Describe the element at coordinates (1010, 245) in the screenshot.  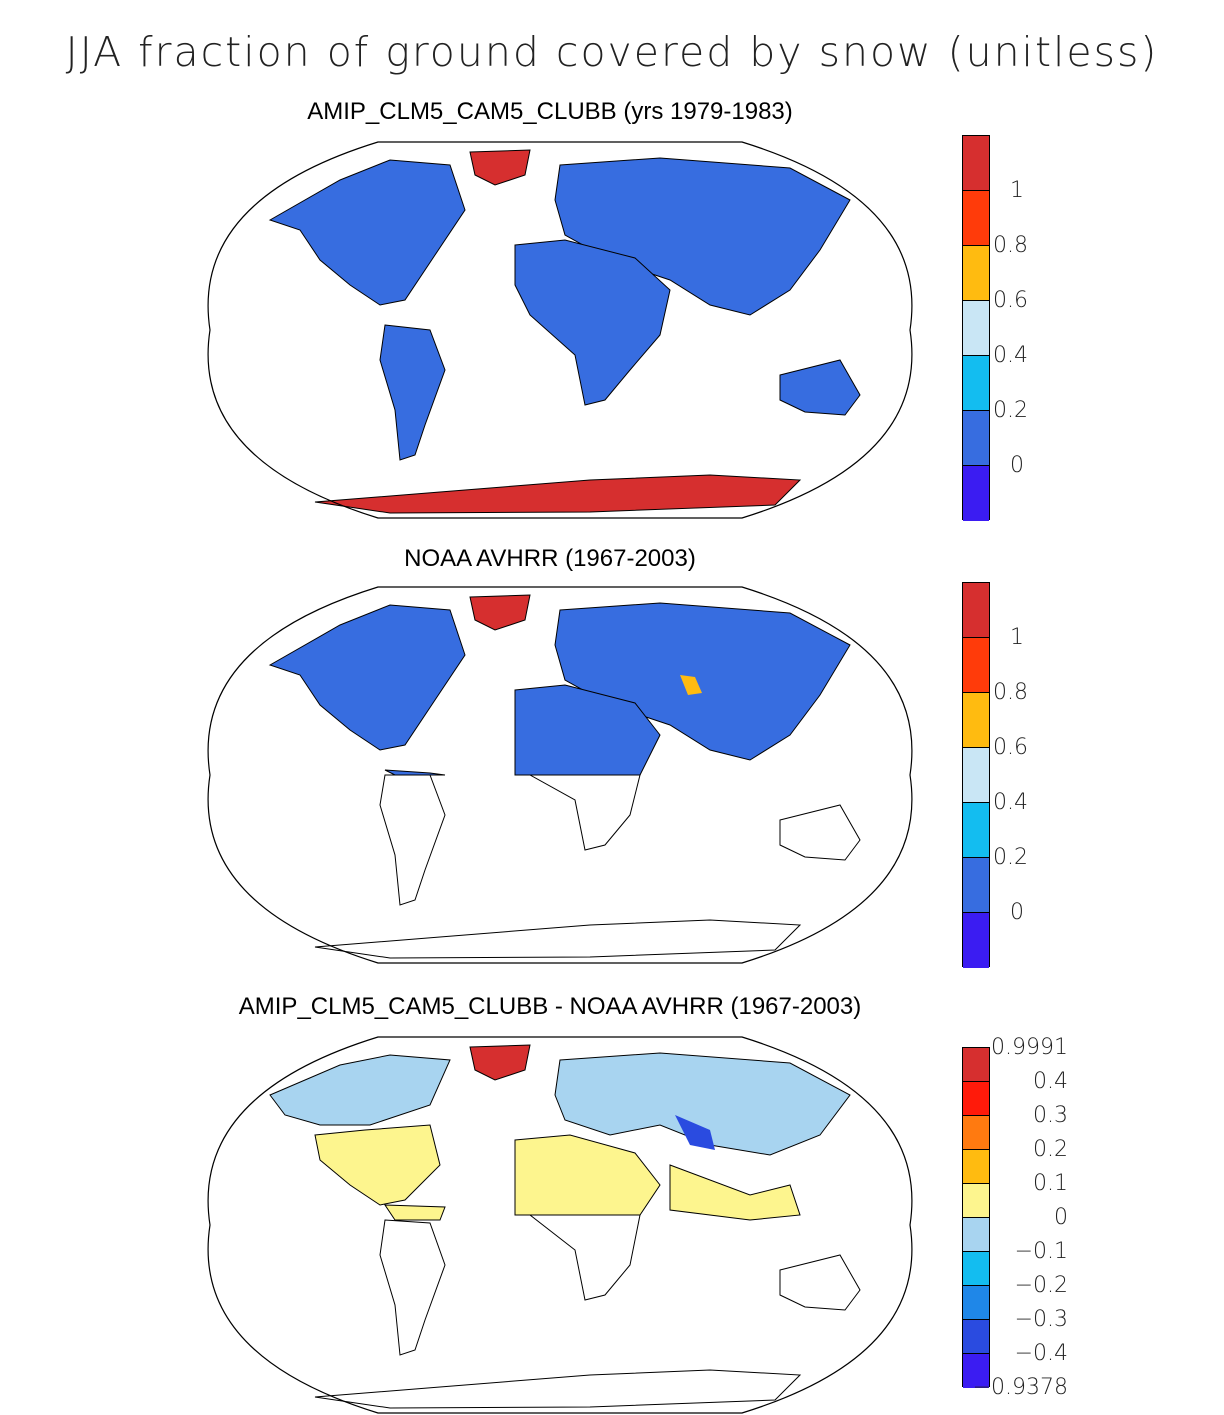
I see `panel-1-colorbar-label: 0.8` at that location.